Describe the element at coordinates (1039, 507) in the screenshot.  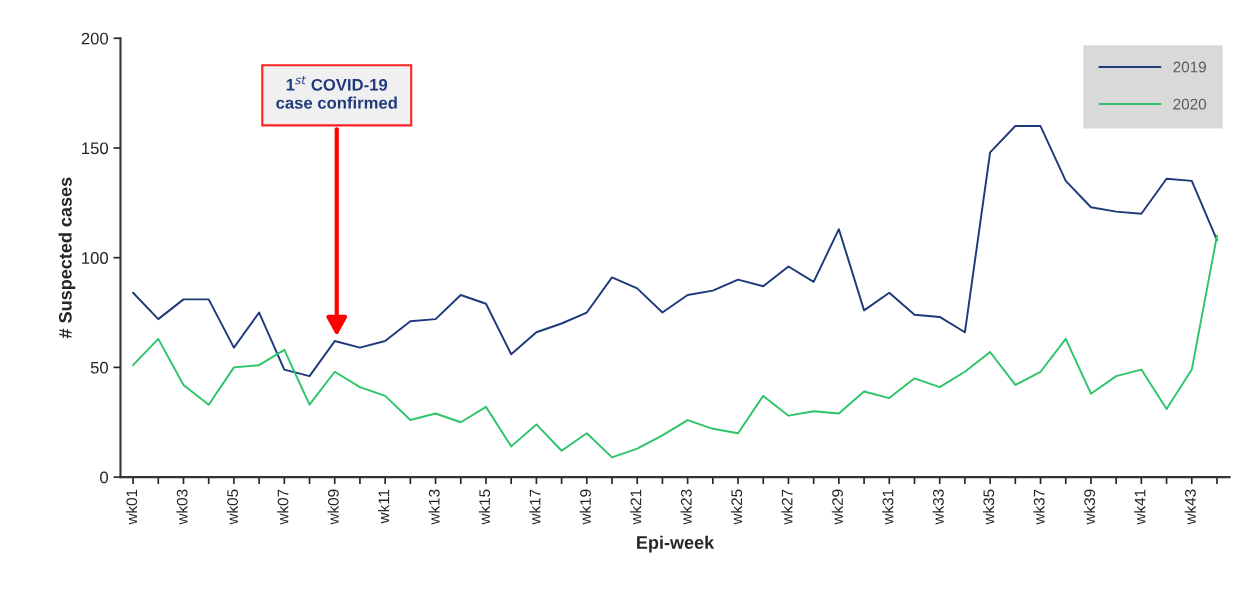
I see `x-tick-label: wk37` at that location.